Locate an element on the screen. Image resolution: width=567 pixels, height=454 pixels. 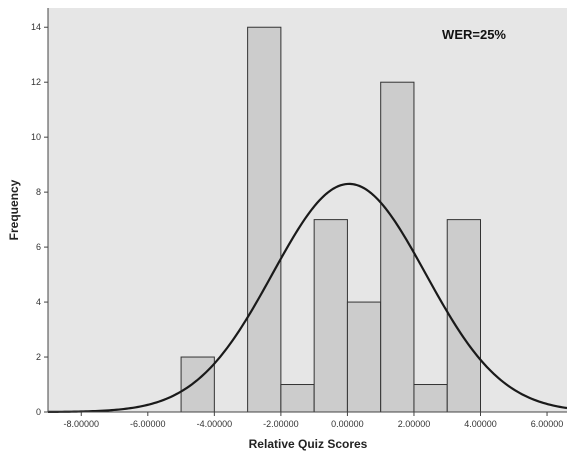
y-tick-label: 12 is located at coordinates (36, 82).